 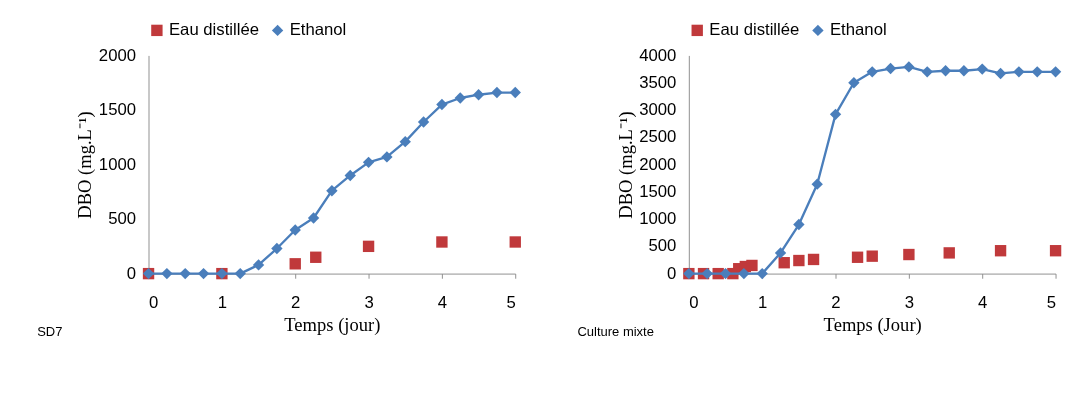 What do you see at coordinates (658, 55) in the screenshot?
I see `y-tick-label: 4000` at bounding box center [658, 55].